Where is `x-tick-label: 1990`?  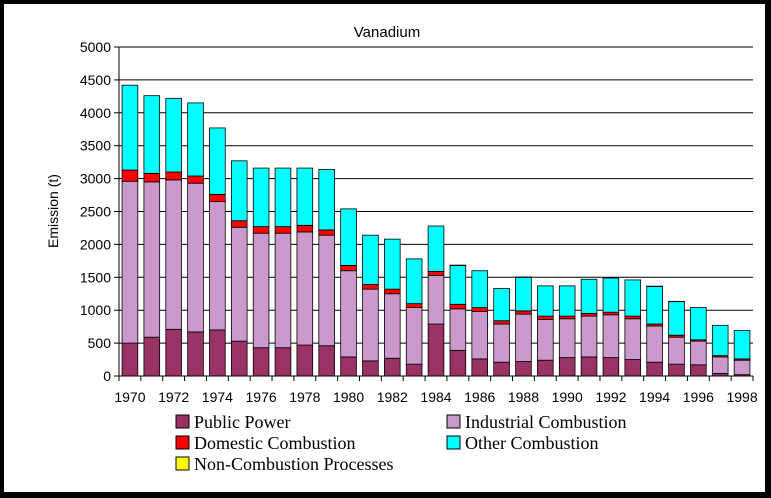 x-tick-label: 1990 is located at coordinates (567, 397).